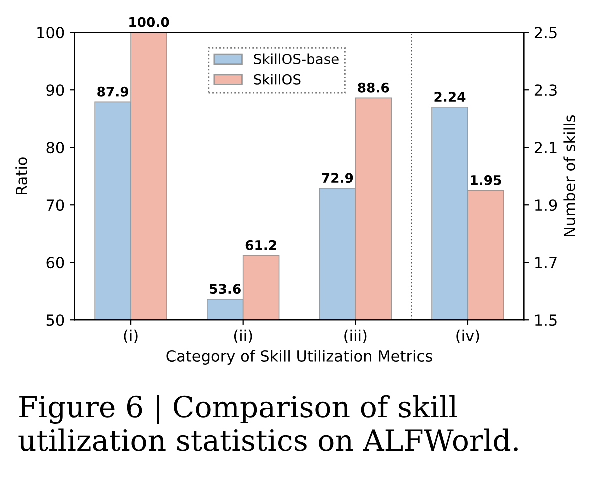  I want to click on y-tick-label: 100, so click(51, 33).